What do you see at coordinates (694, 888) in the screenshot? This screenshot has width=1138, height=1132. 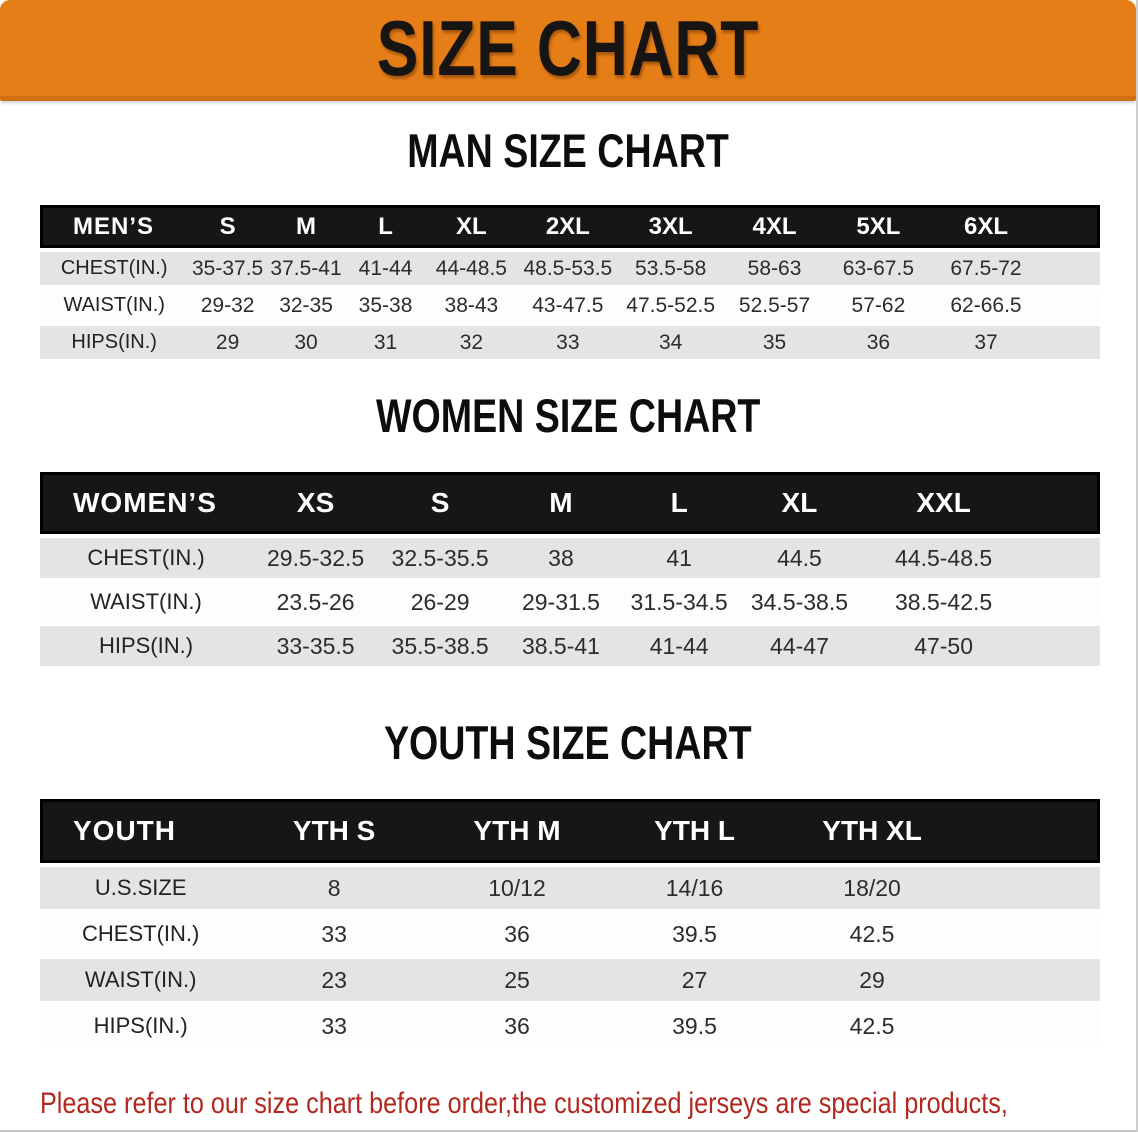 I see `cell: 14/16` at bounding box center [694, 888].